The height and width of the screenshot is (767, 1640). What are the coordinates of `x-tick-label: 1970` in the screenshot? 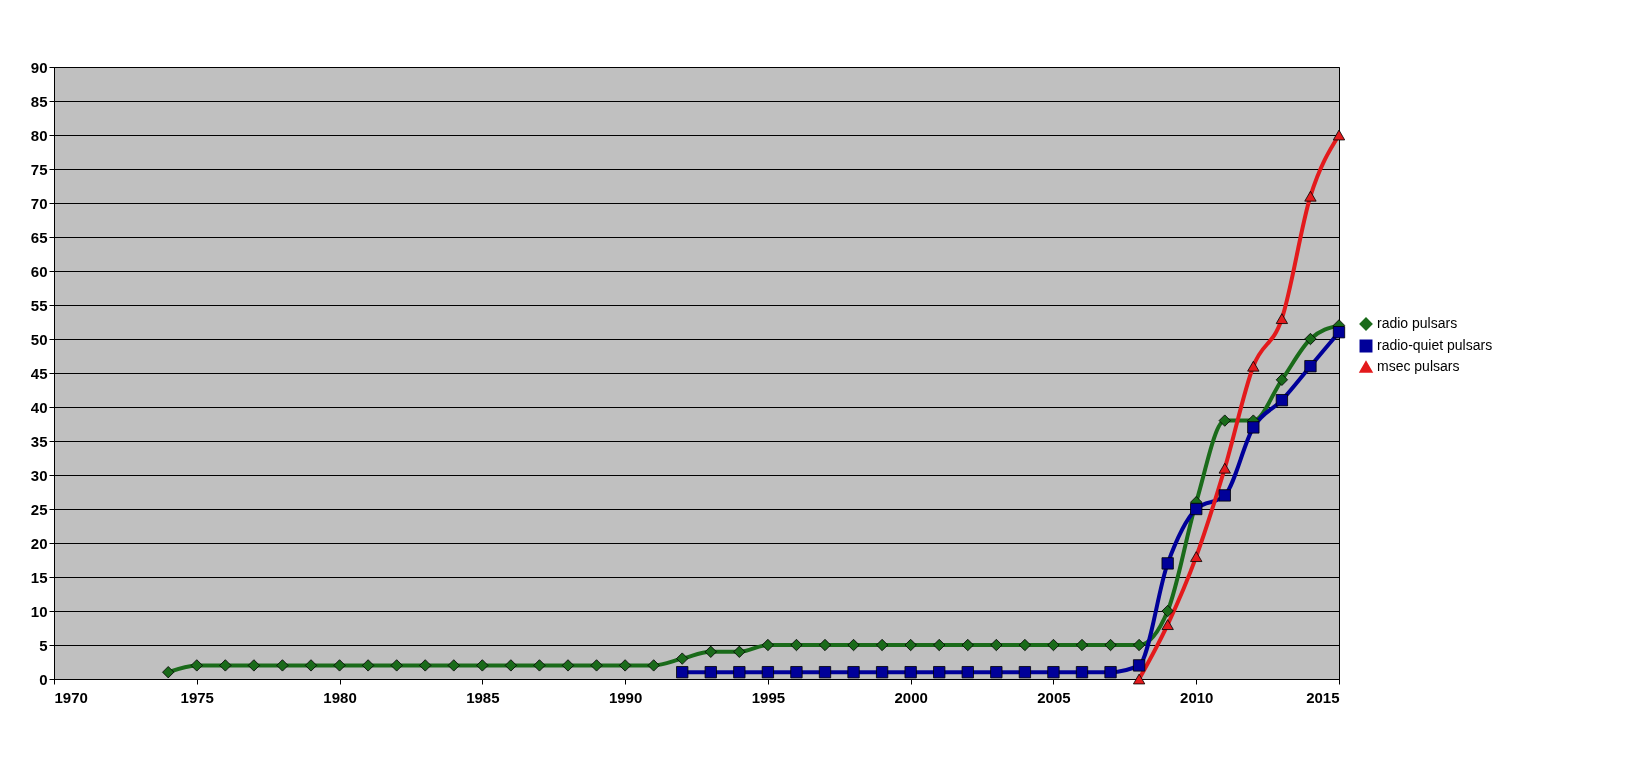 It's located at (71, 697).